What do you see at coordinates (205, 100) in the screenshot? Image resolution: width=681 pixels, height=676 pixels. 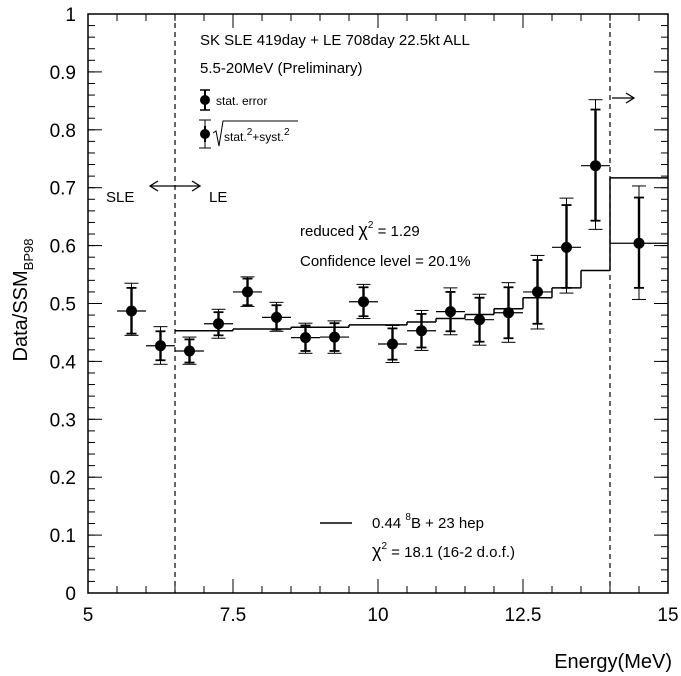 I see `legend-stat-marker` at bounding box center [205, 100].